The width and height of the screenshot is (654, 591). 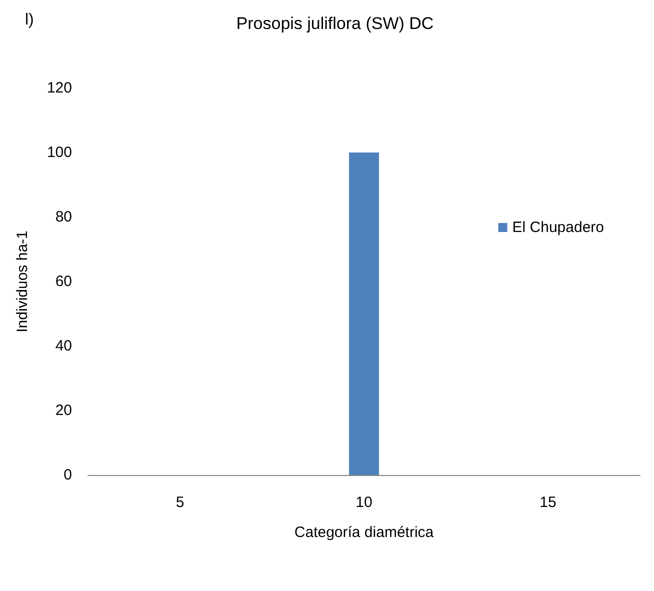 What do you see at coordinates (335, 23) in the screenshot?
I see `chart-title: Prosopis juliflora (SW) DC` at bounding box center [335, 23].